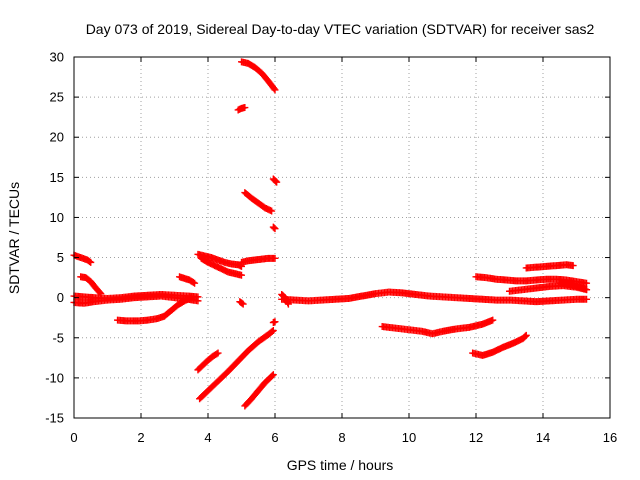 The width and height of the screenshot is (640, 480). Describe the element at coordinates (73, 437) in the screenshot. I see `x-tick-label: 0` at that location.